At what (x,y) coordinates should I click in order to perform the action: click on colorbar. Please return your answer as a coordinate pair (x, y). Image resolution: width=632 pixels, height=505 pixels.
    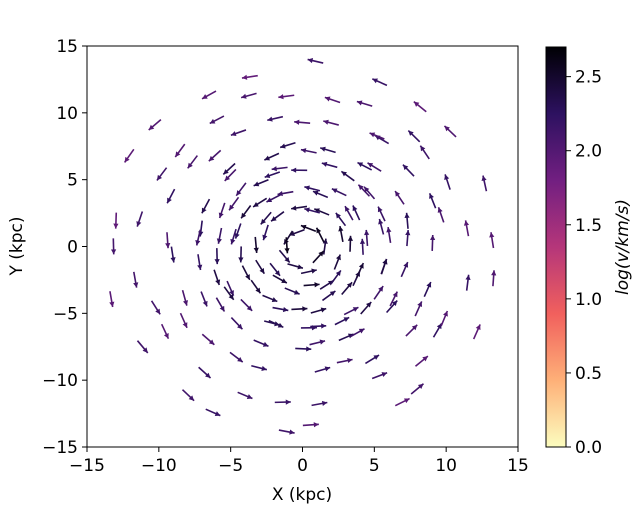
    Looking at the image, I should click on (556, 247).